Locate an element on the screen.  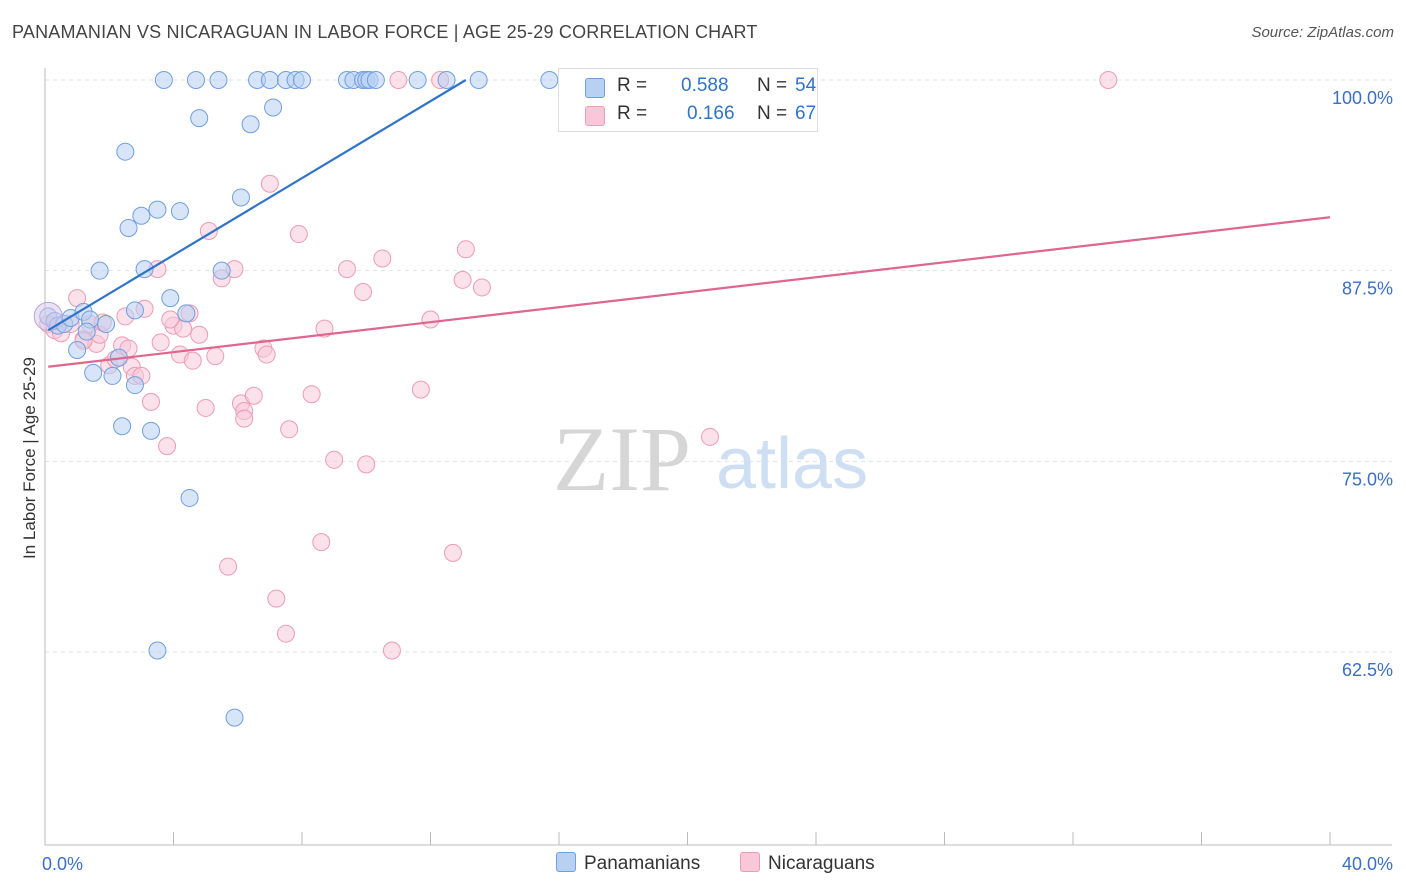
source-label: Source: ZipAtlas.com is located at coordinates (1322, 32).